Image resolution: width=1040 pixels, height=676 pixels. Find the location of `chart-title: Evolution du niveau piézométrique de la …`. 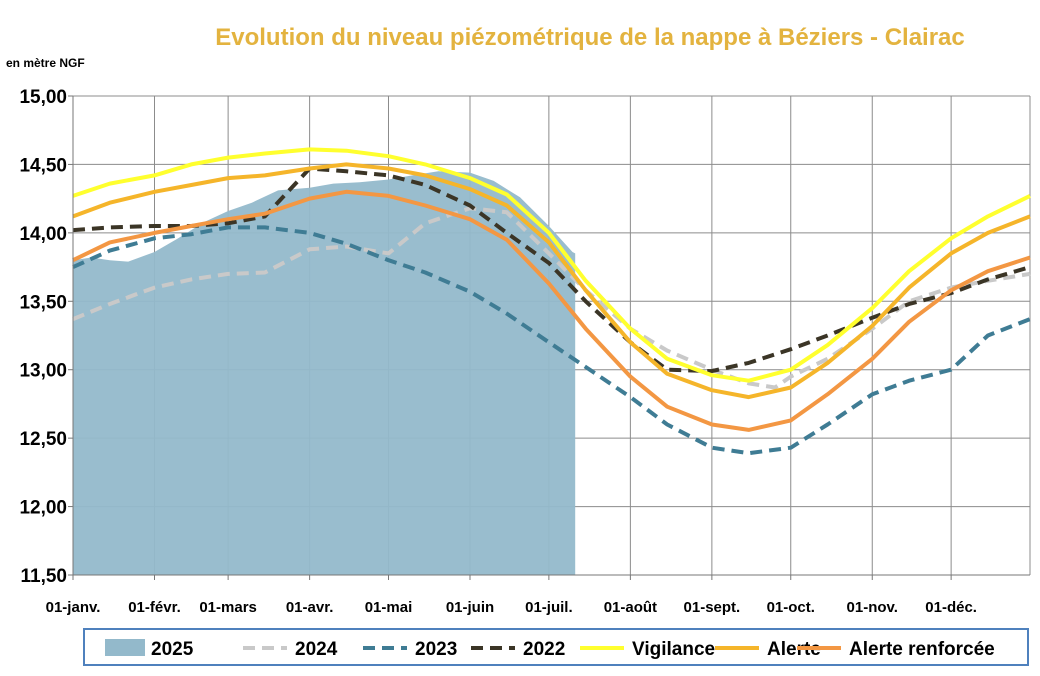

chart-title: Evolution du niveau piézométrique de la … is located at coordinates (590, 37).